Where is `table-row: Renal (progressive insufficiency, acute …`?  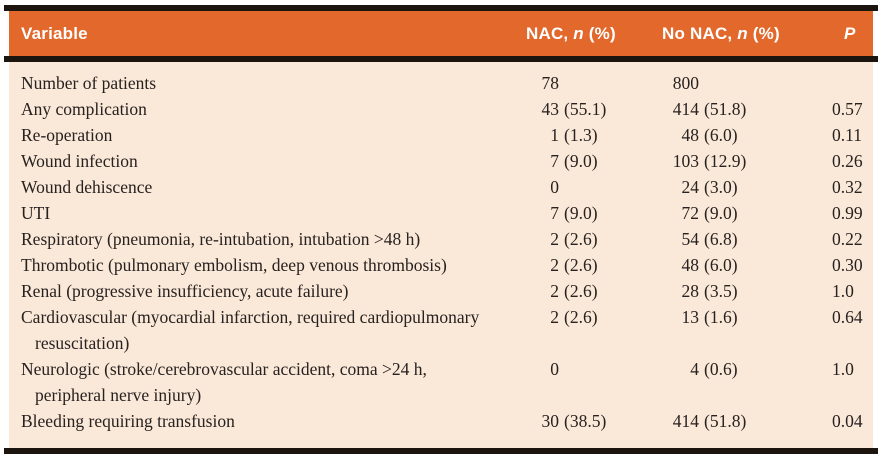 table-row: Renal (progressive insufficiency, acute … is located at coordinates (441, 291).